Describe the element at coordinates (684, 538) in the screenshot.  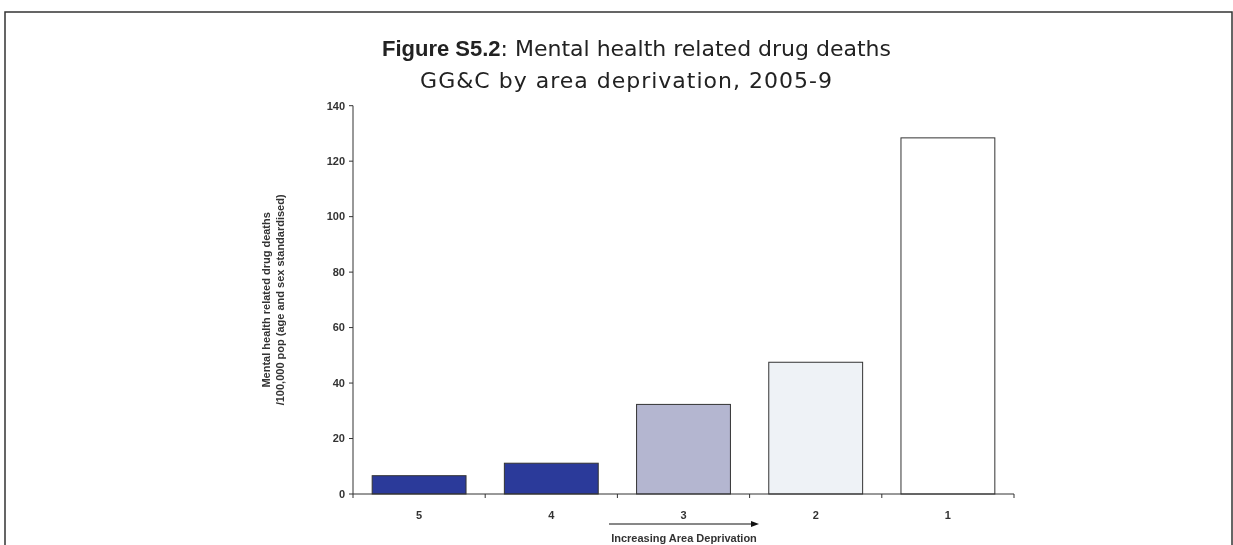
I see `x-axis-title: Increasing Area Deprivation` at that location.